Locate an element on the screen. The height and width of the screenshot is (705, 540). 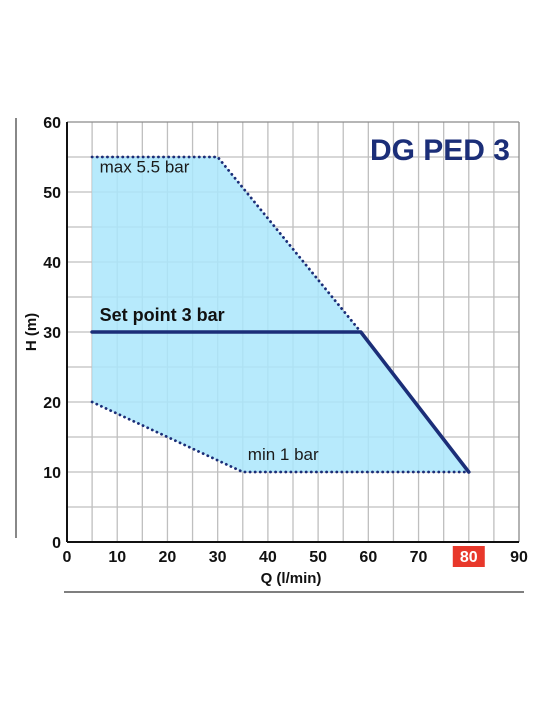
y-tick-label: 20 is located at coordinates (52, 403).